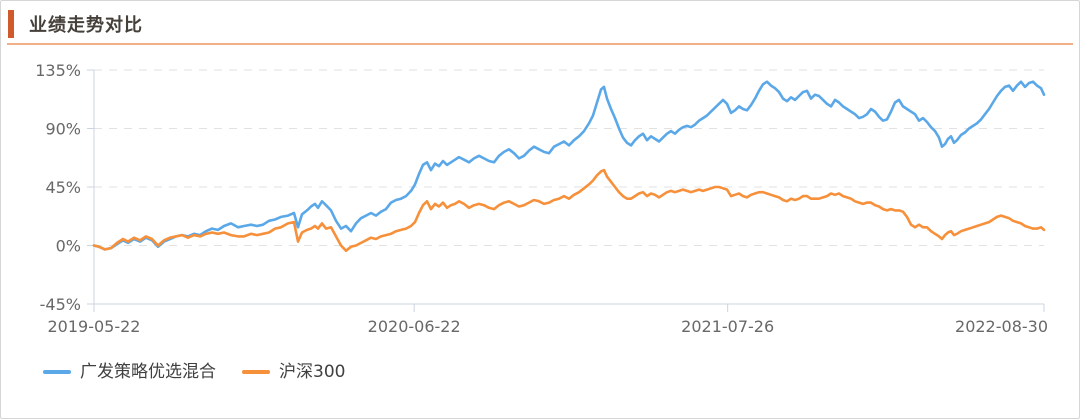 The width and height of the screenshot is (1080, 419). What do you see at coordinates (60, 304) in the screenshot?
I see `y-axis-label: -45%` at bounding box center [60, 304].